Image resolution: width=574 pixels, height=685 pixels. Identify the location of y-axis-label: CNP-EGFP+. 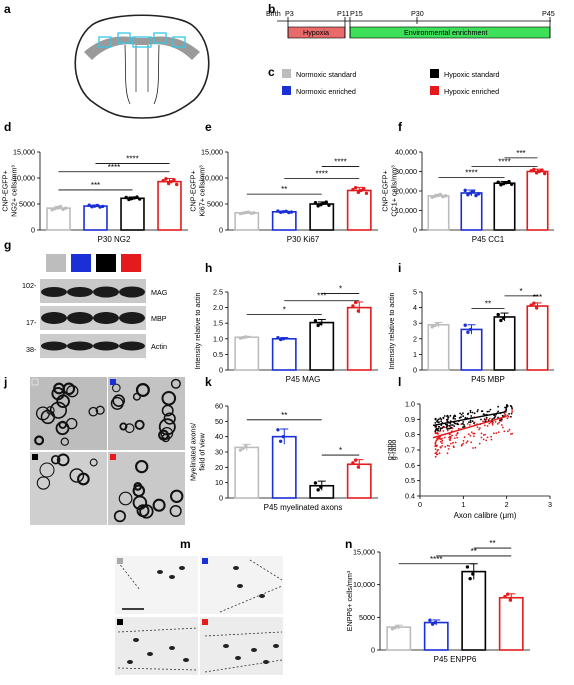
(193, 190).